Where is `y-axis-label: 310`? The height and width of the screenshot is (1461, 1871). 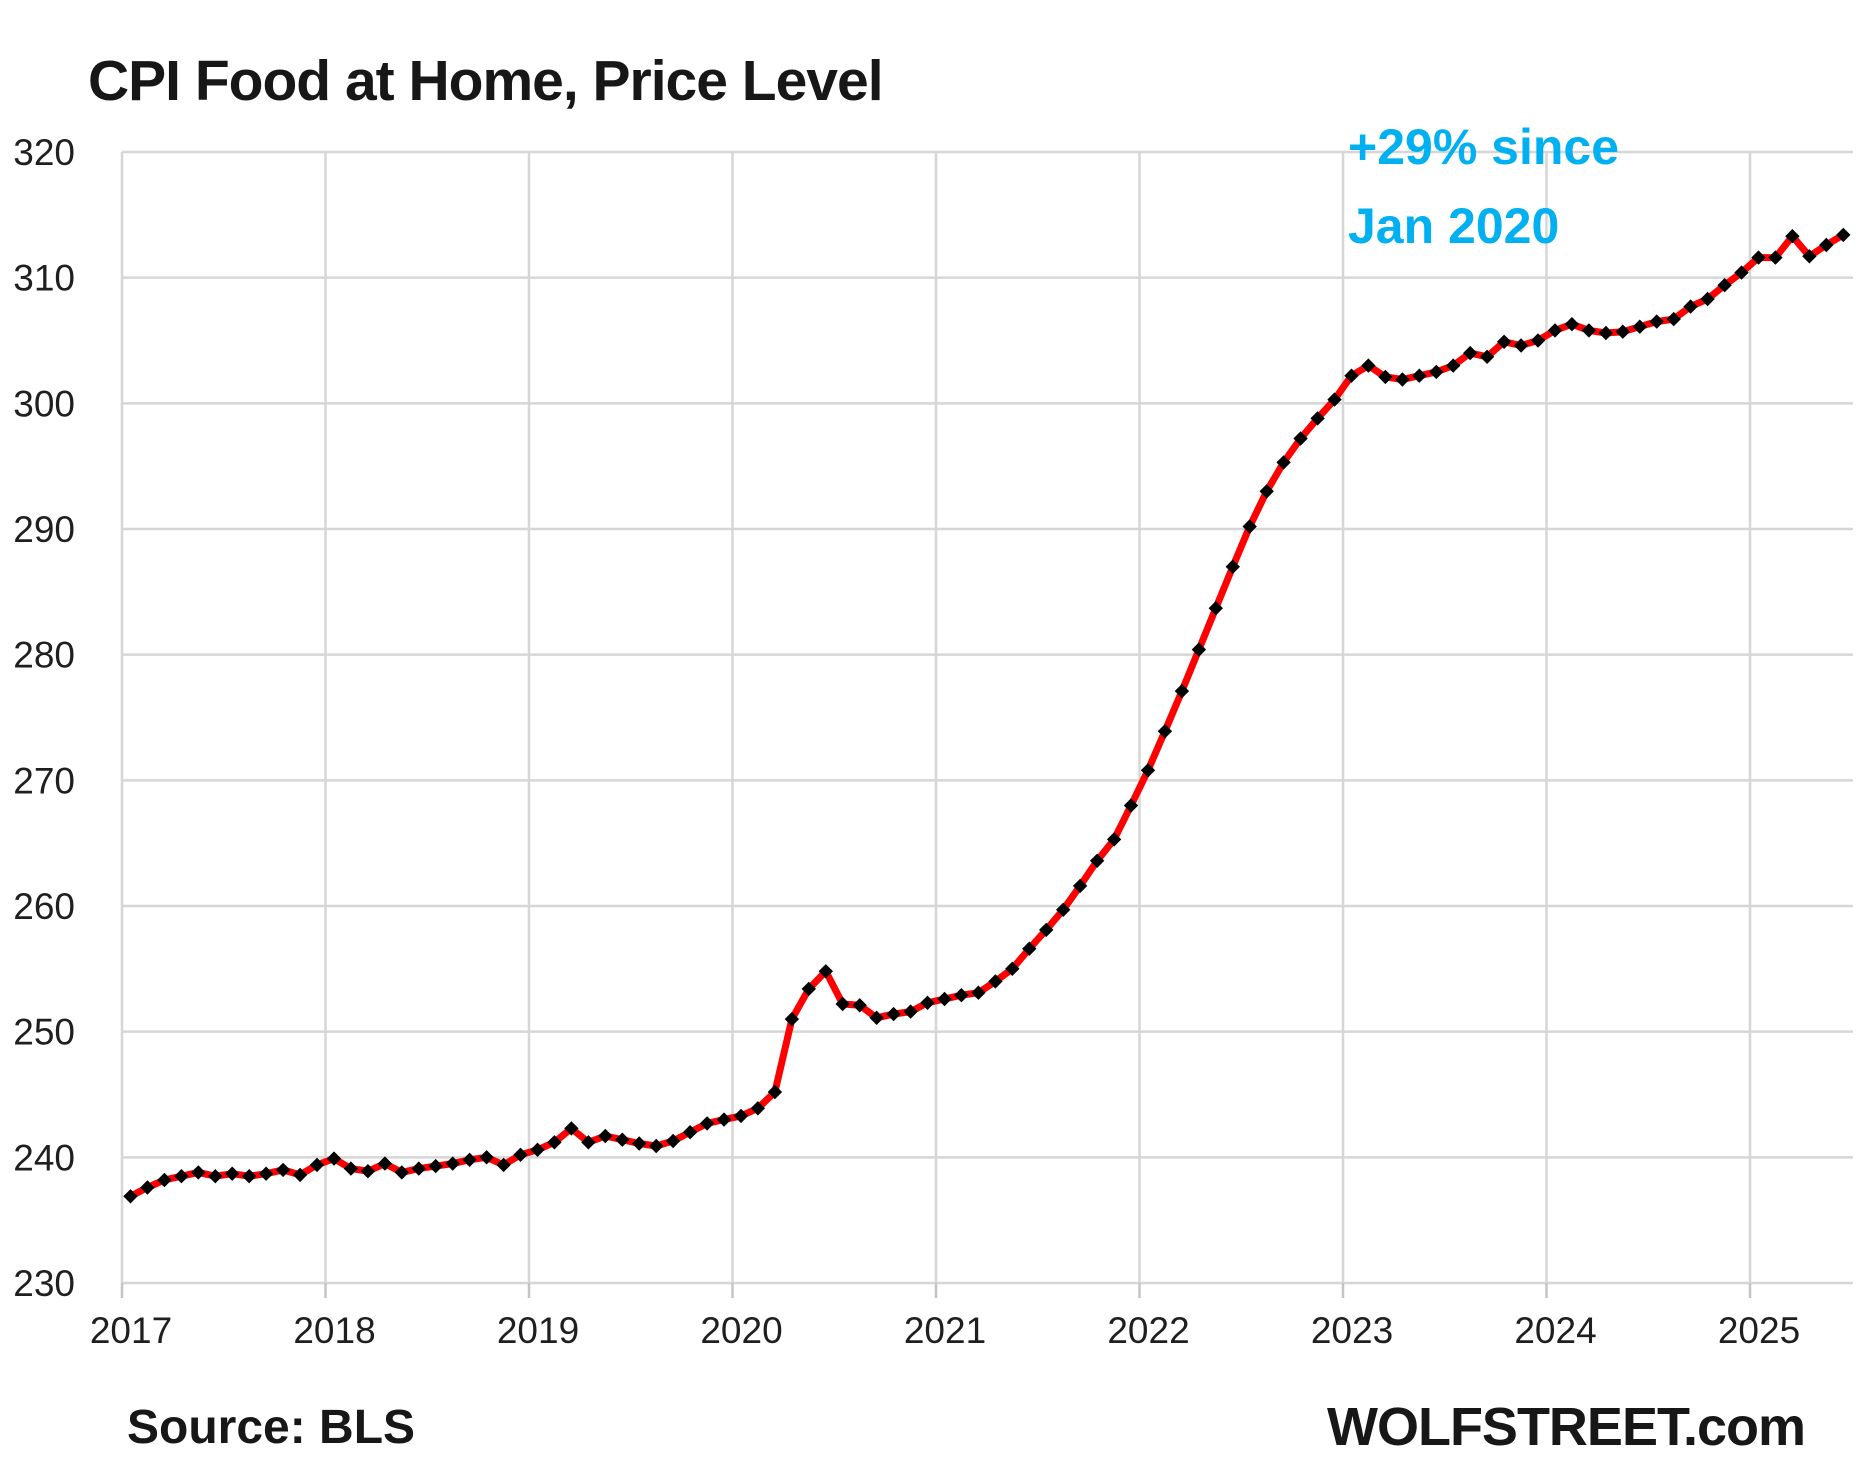
y-axis-label: 310 is located at coordinates (44, 278).